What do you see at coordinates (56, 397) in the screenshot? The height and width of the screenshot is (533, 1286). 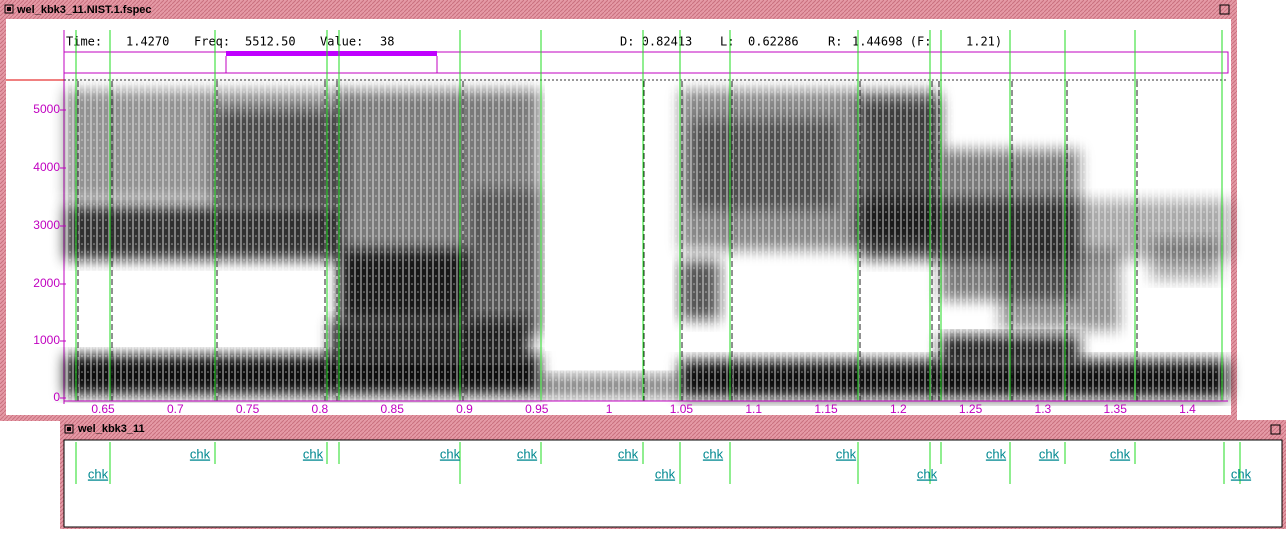 I see `y-tick-label: 0` at bounding box center [56, 397].